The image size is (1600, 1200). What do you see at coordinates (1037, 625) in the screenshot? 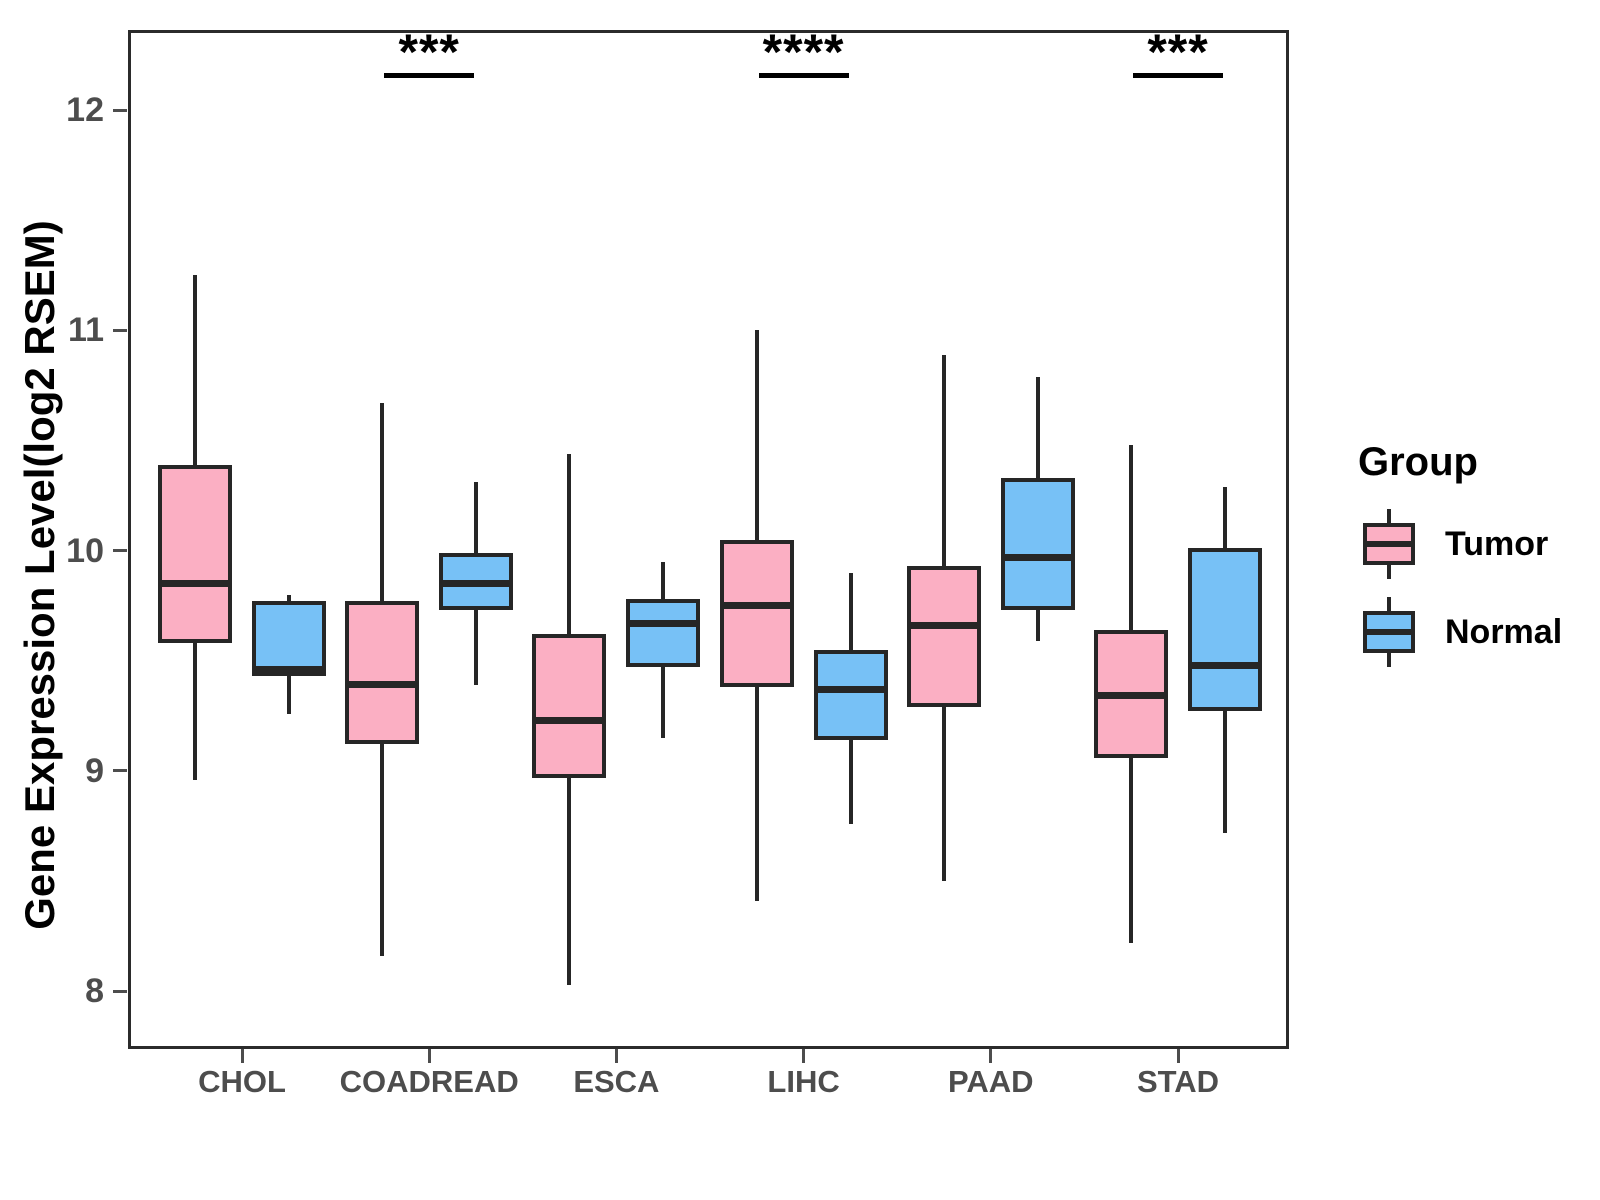
I see `whisker-lower-normal-PAAD` at bounding box center [1037, 625].